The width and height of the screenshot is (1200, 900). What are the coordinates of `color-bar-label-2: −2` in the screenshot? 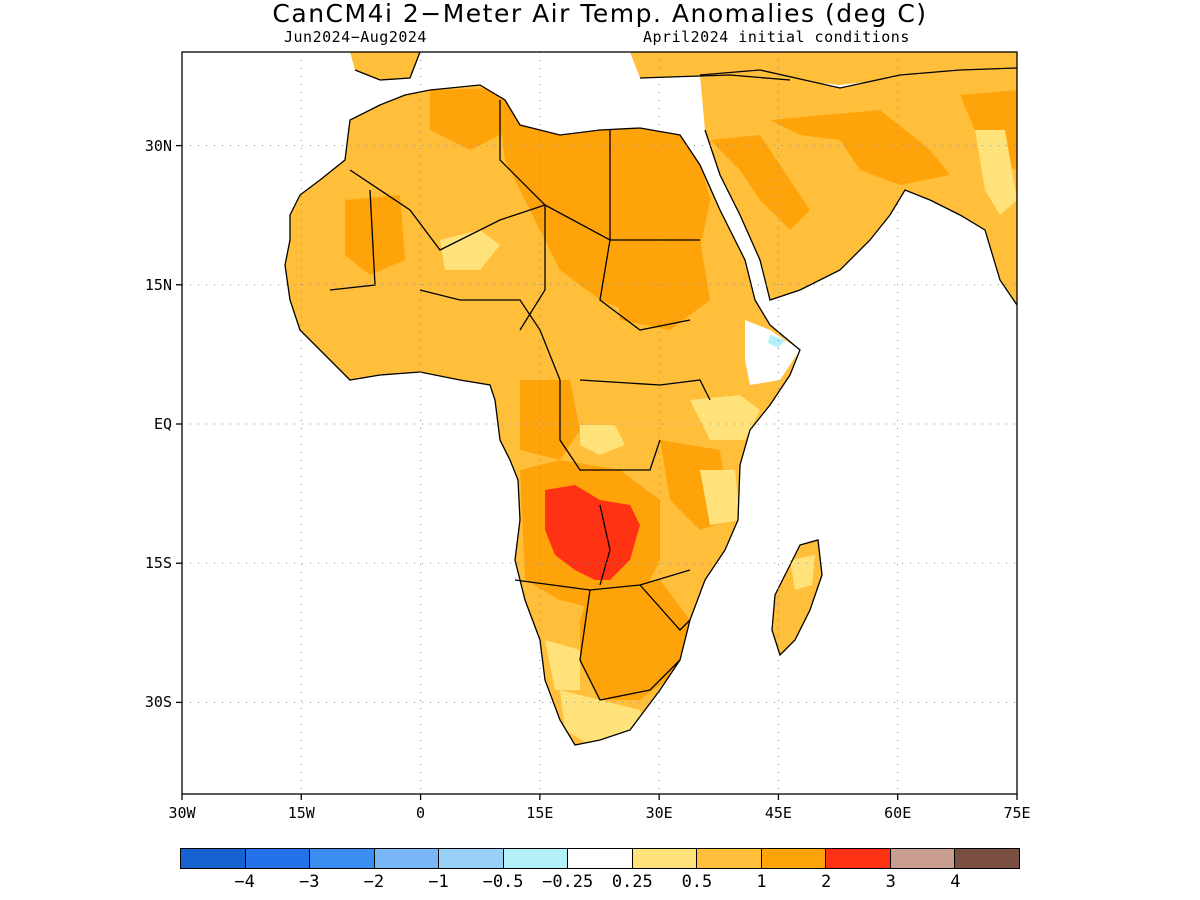 It's located at (374, 882).